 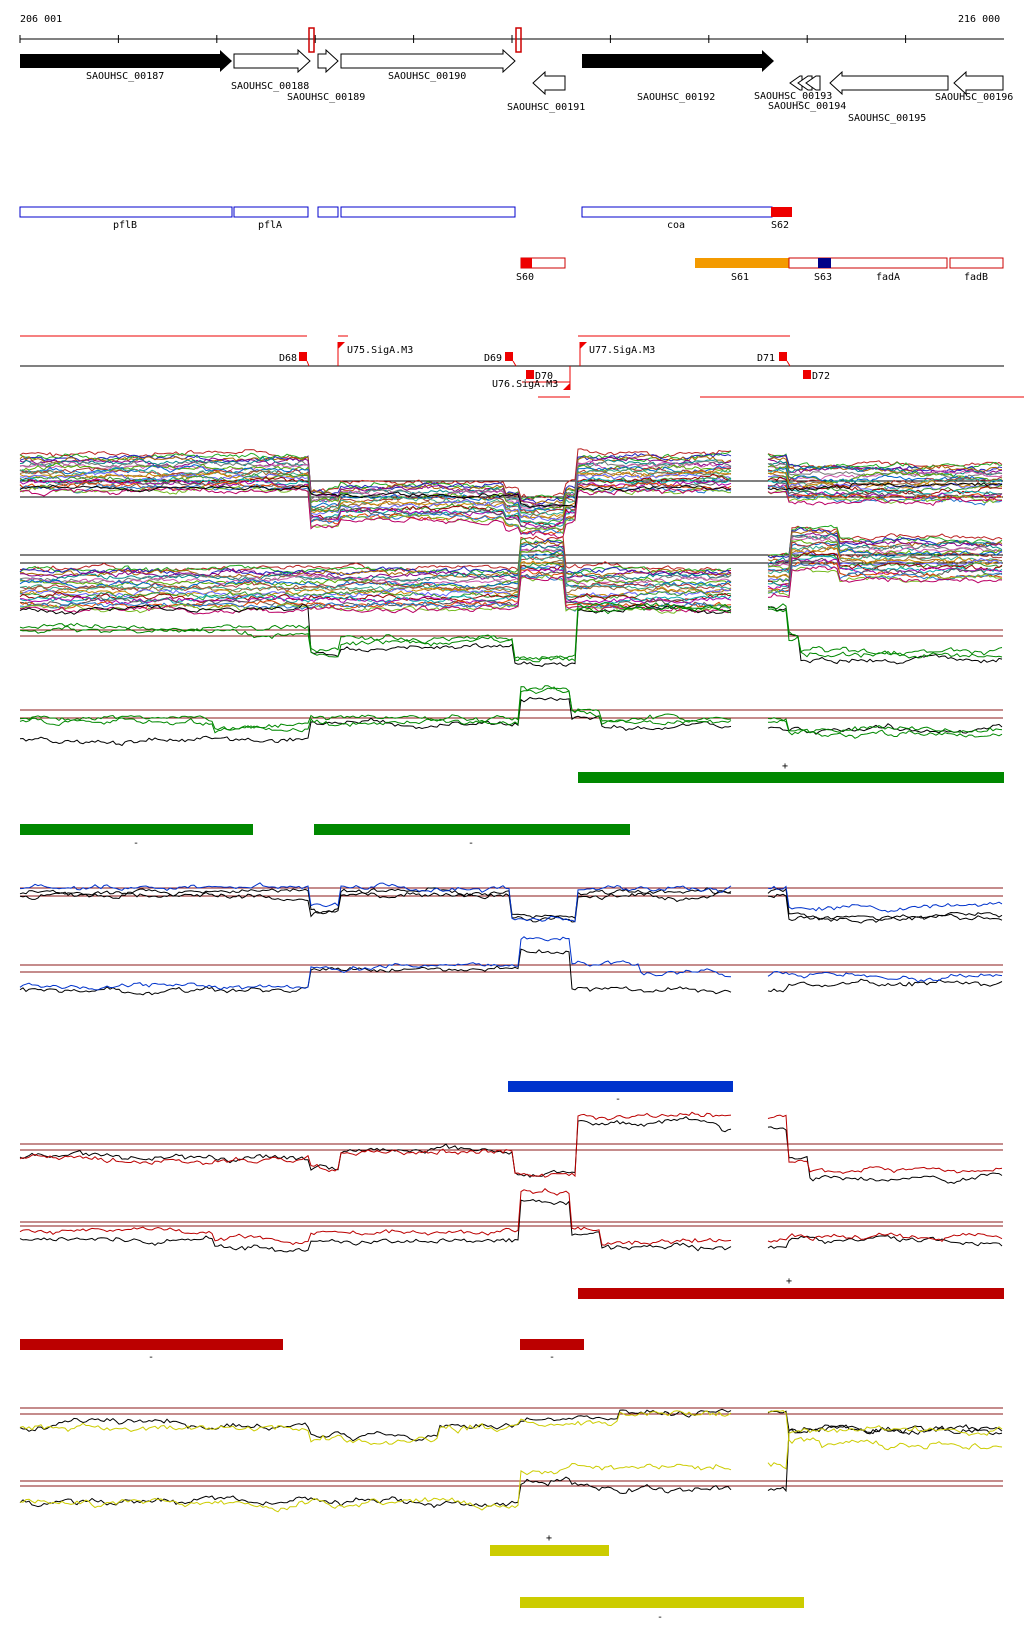 What do you see at coordinates (270, 86) in the screenshot?
I see `gene-label: SAOUHSC_00188` at bounding box center [270, 86].